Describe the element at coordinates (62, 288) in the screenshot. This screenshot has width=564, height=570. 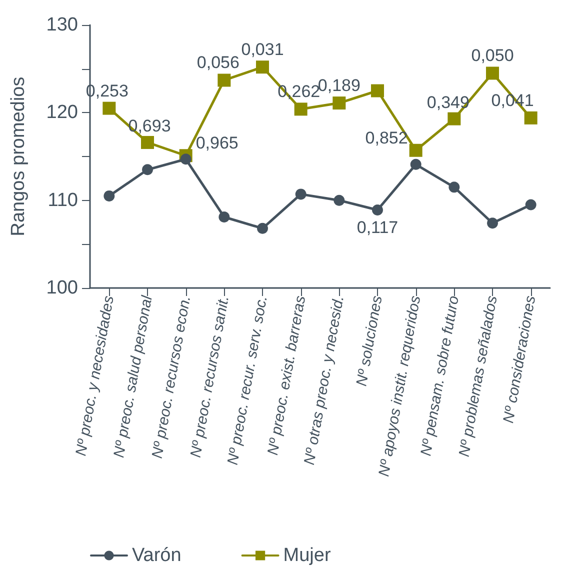
I see `y-tick-label: 100` at that location.